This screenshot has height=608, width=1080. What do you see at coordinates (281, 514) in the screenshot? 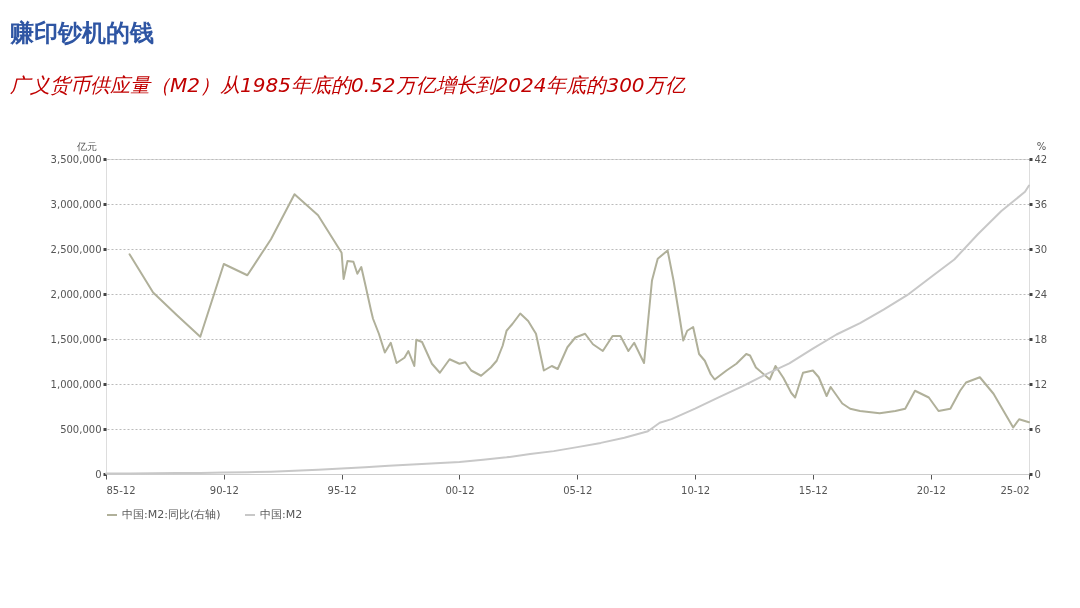
I see `legend-label: 中国:M2` at bounding box center [281, 514].